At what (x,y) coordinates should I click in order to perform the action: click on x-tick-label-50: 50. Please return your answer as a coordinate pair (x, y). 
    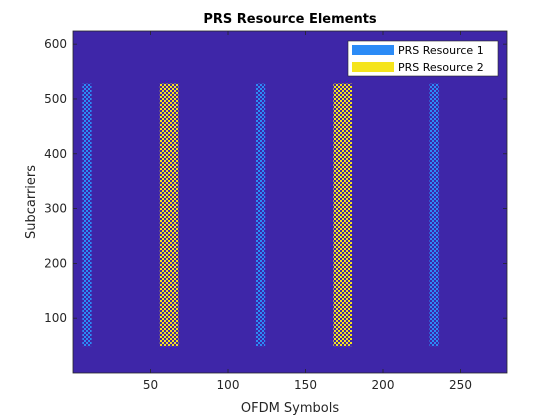
    Looking at the image, I should click on (150, 385).